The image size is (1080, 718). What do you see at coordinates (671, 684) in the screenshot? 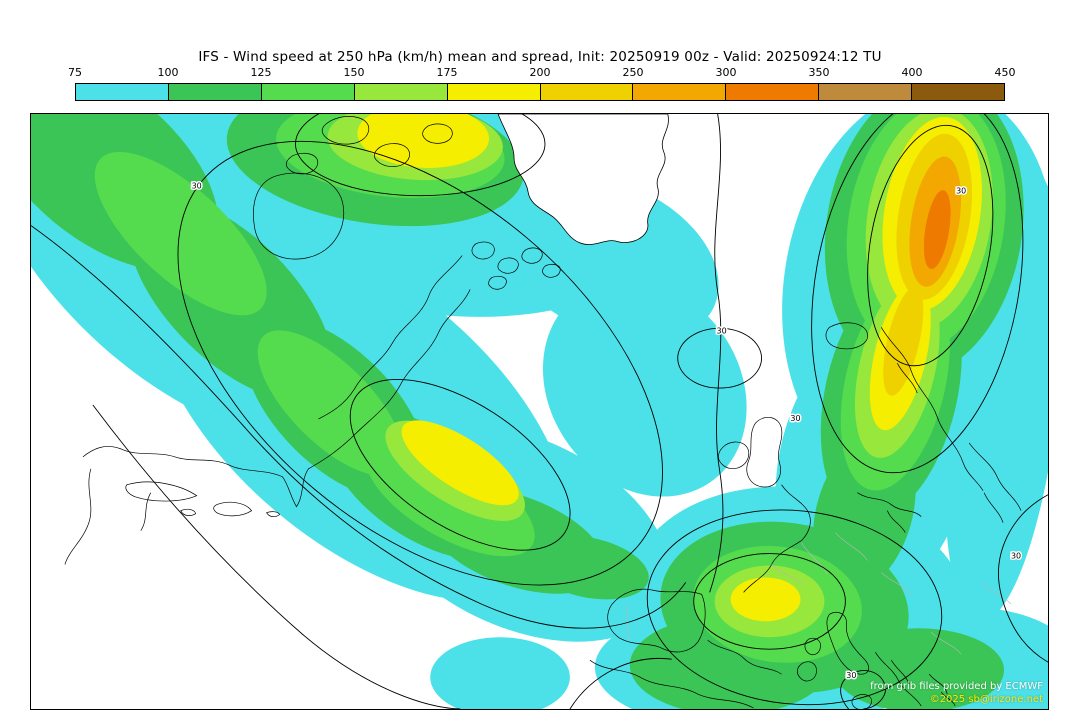
I see `africa-coast` at bounding box center [671, 684].